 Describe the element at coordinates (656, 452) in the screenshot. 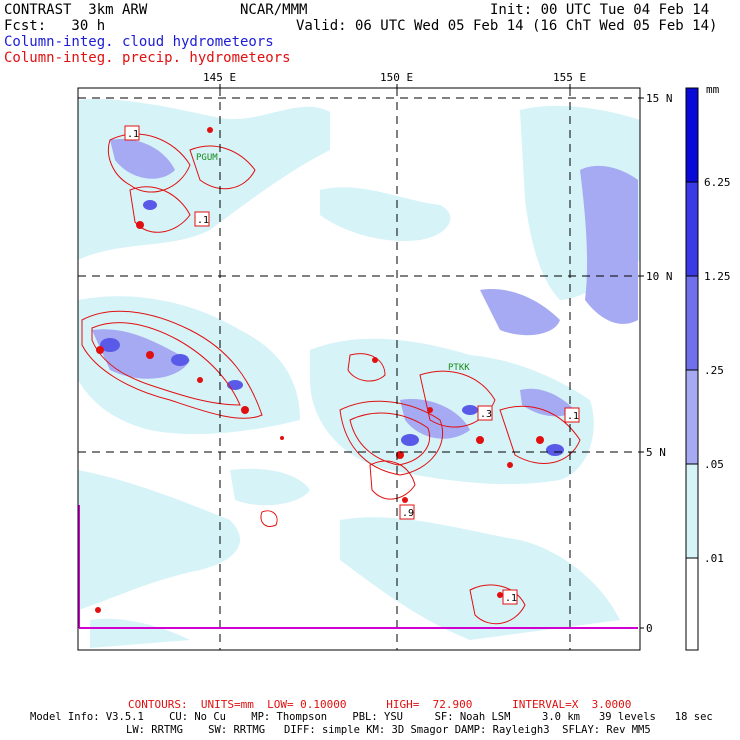

I see `lat-label-5n: 5 N` at that location.